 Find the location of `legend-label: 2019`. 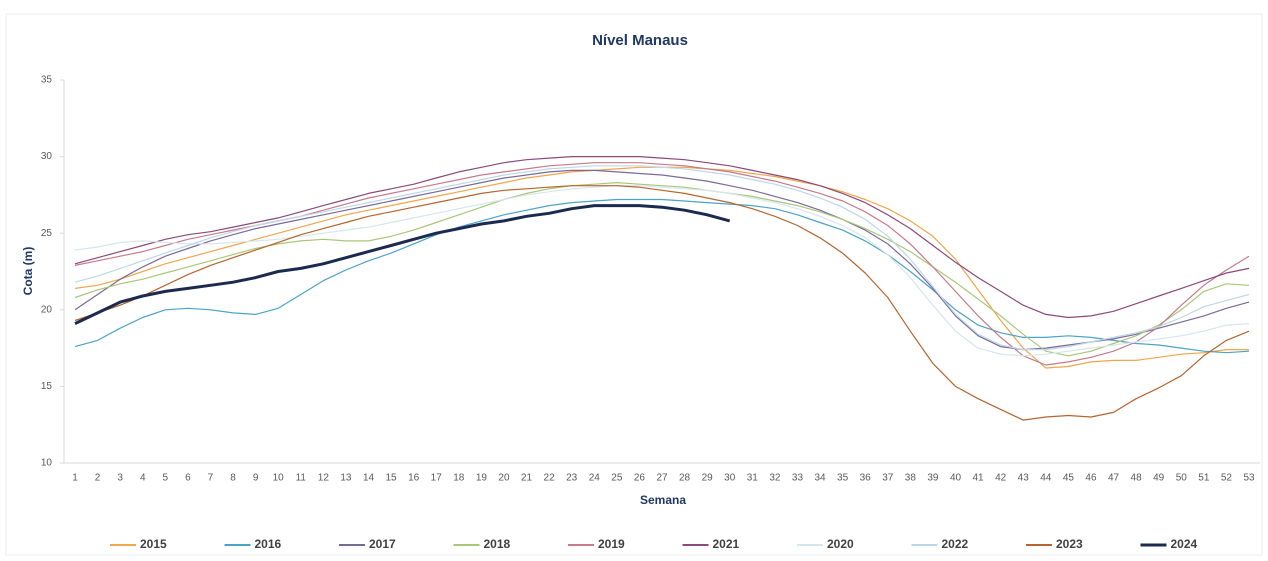

legend-label: 2019 is located at coordinates (611, 544).